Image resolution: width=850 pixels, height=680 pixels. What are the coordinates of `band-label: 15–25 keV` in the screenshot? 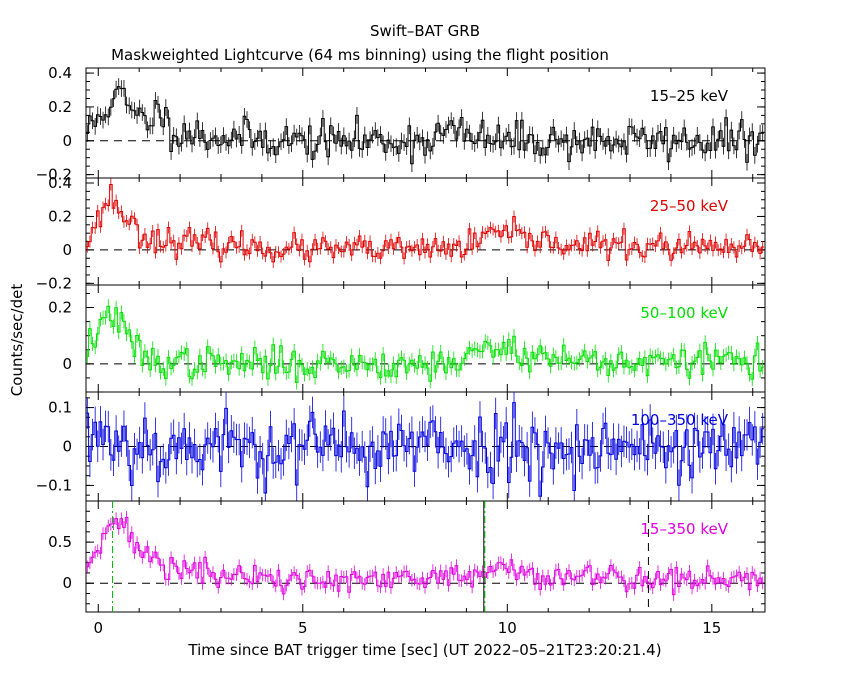 It's located at (689, 96).